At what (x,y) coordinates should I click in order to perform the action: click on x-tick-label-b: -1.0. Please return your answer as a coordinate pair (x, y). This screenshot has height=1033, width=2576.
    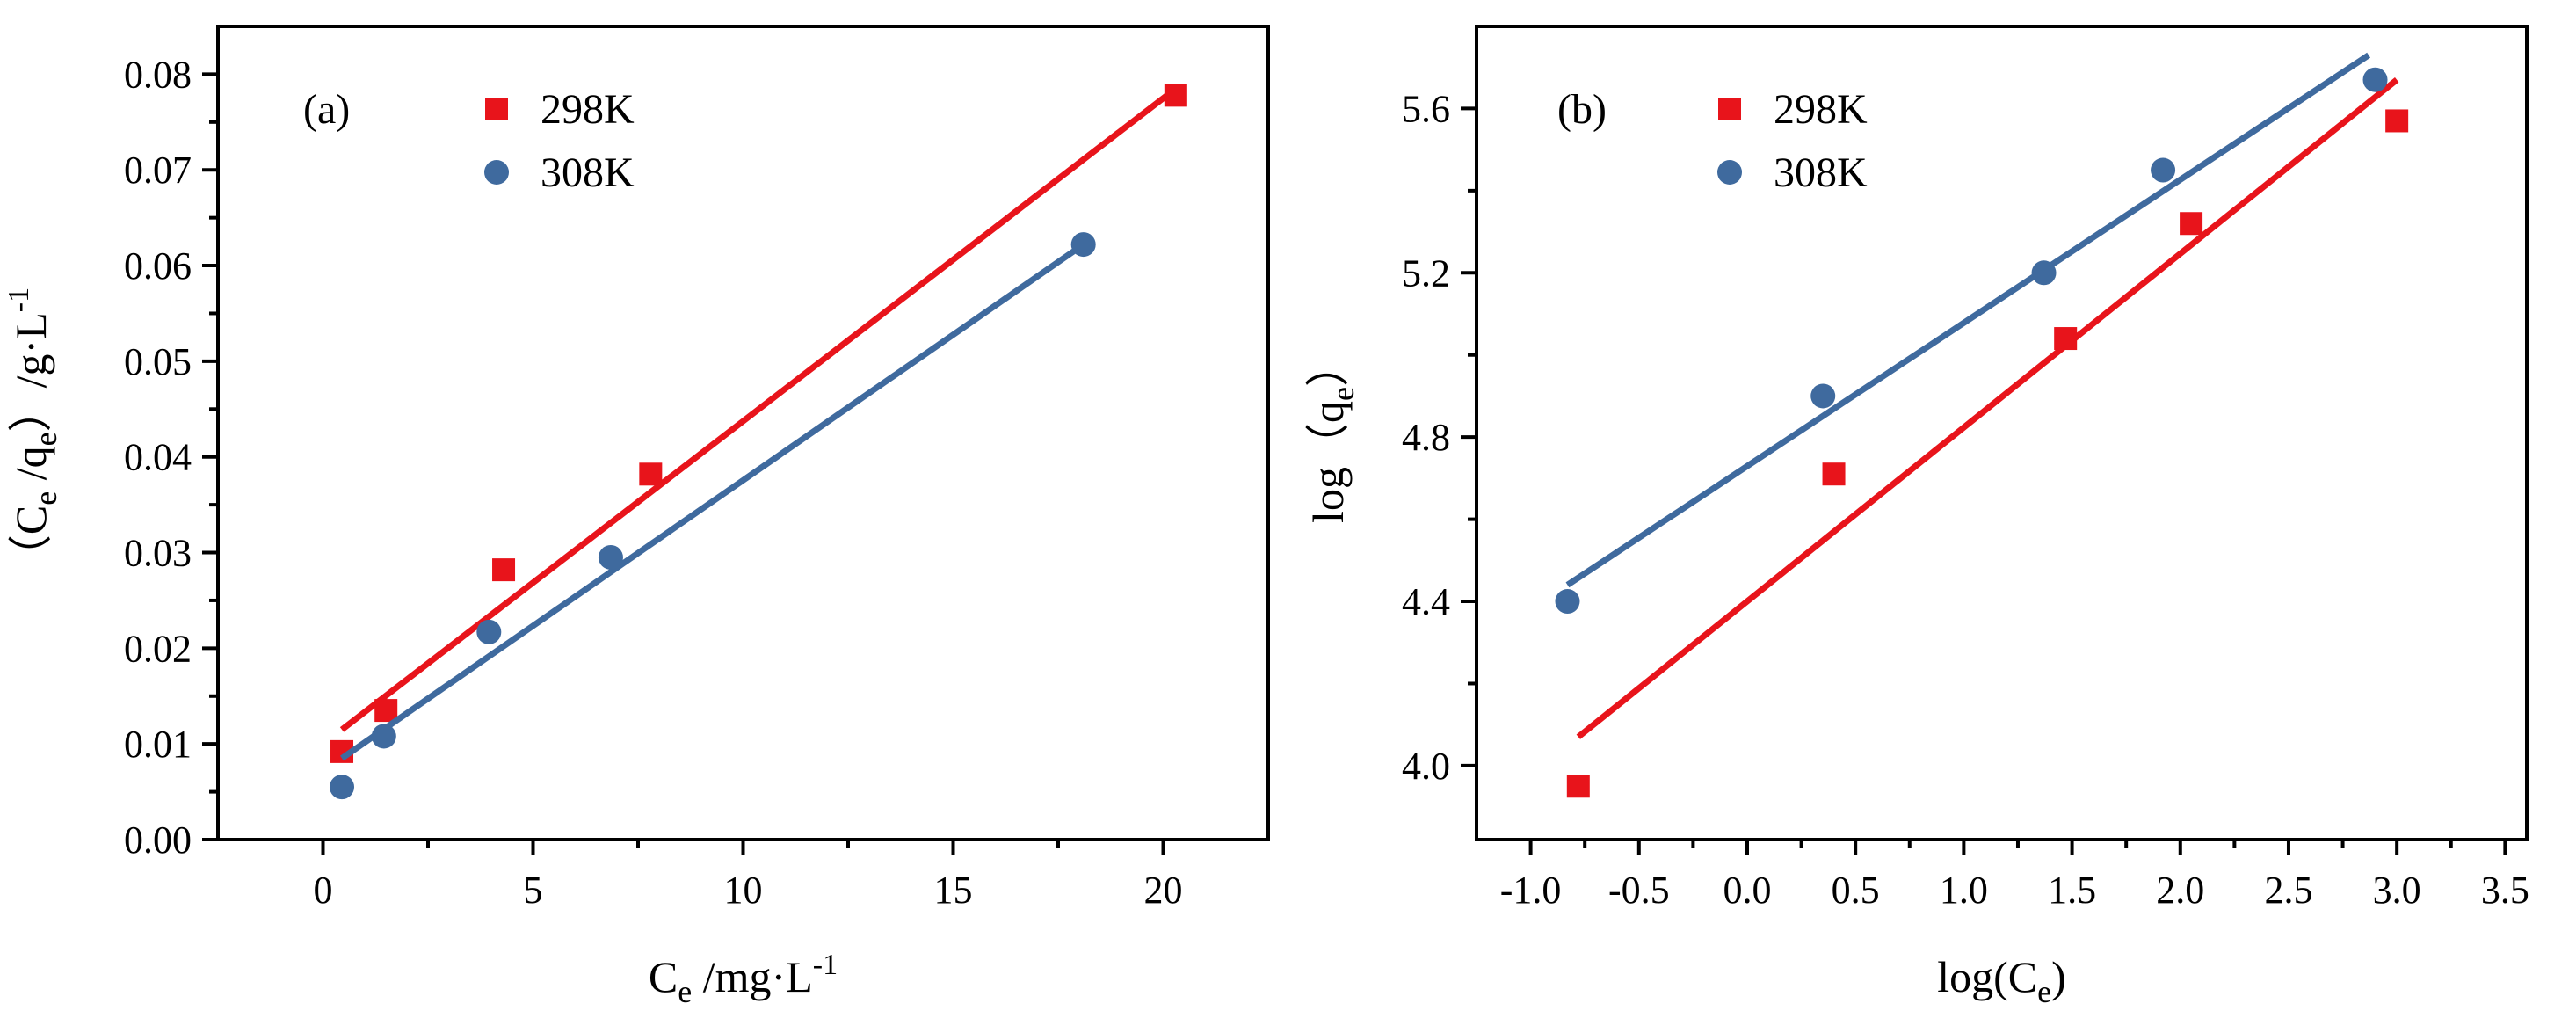
    Looking at the image, I should click on (1531, 890).